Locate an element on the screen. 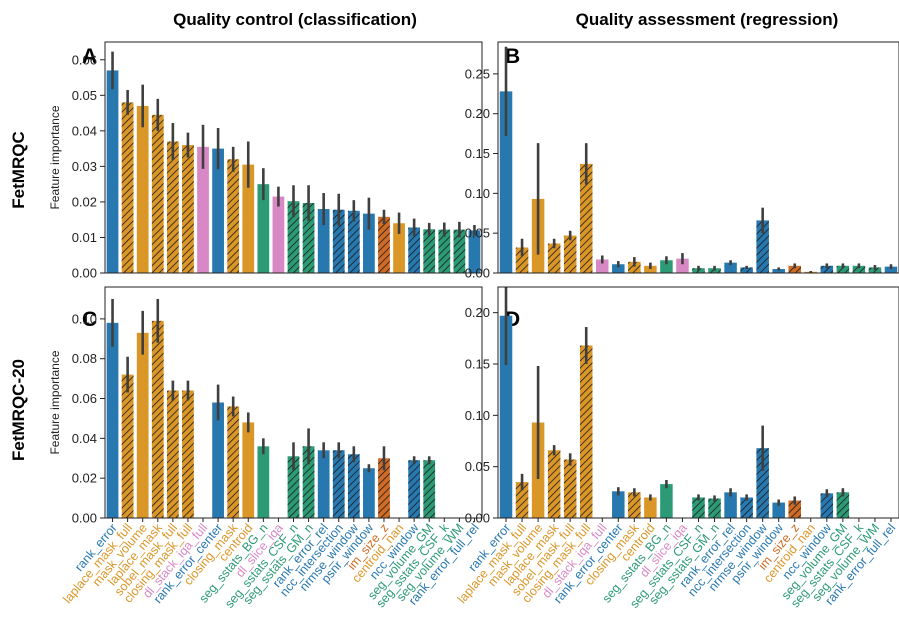  ytick-label: 0.08 is located at coordinates (84, 358).